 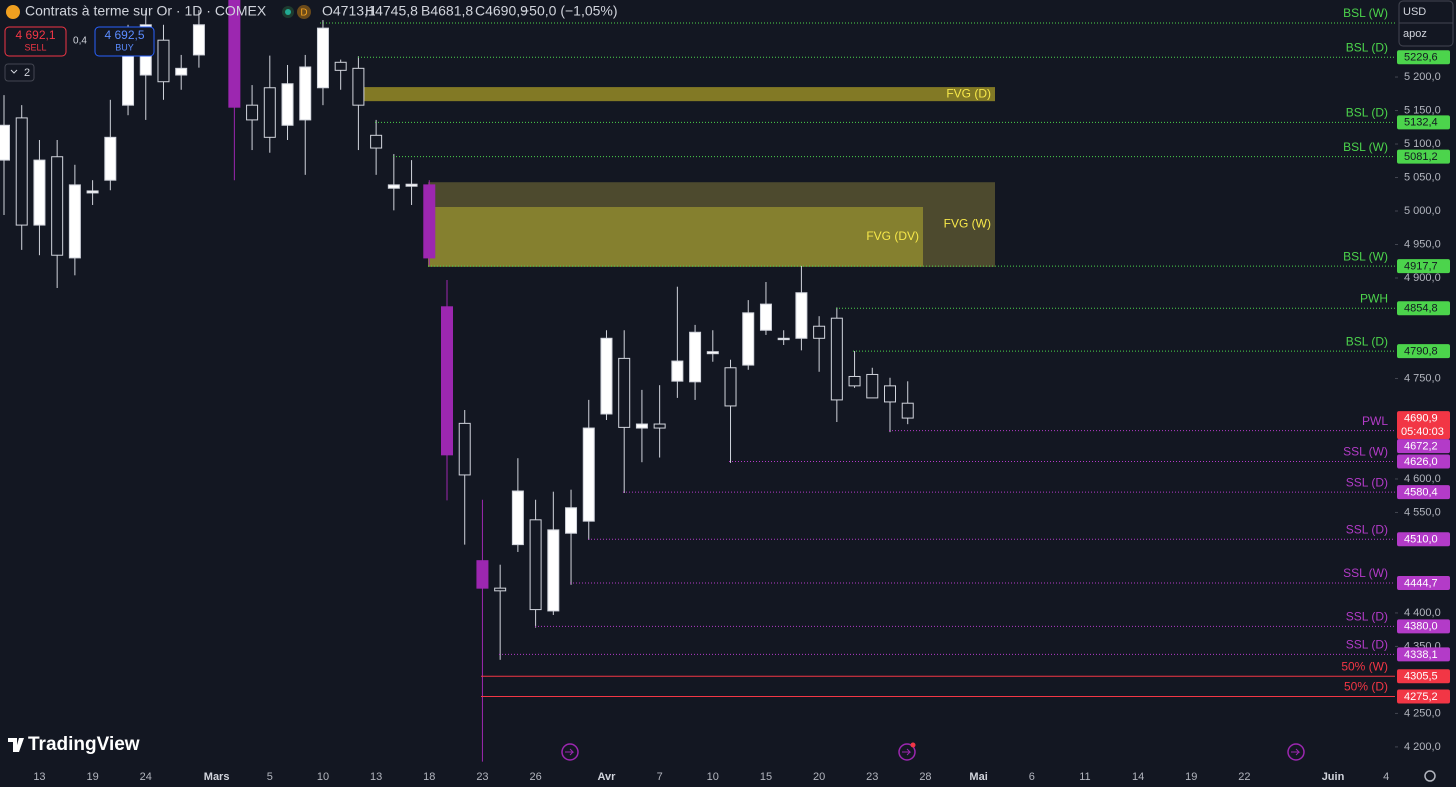 I want to click on y-tick-label: 5 000,0, so click(x=1422, y=211).